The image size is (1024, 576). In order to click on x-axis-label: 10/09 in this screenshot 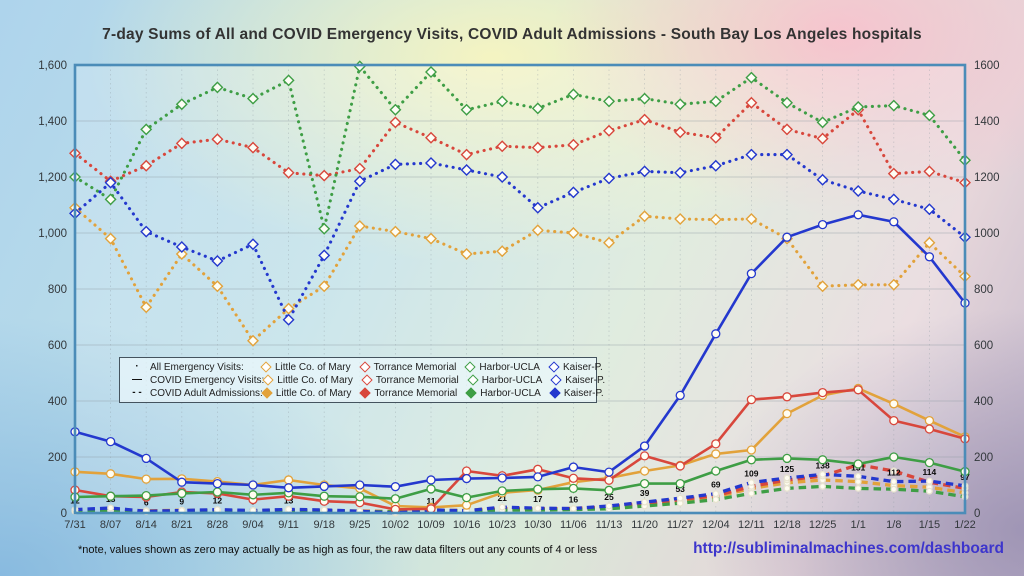, I will do `click(431, 525)`.